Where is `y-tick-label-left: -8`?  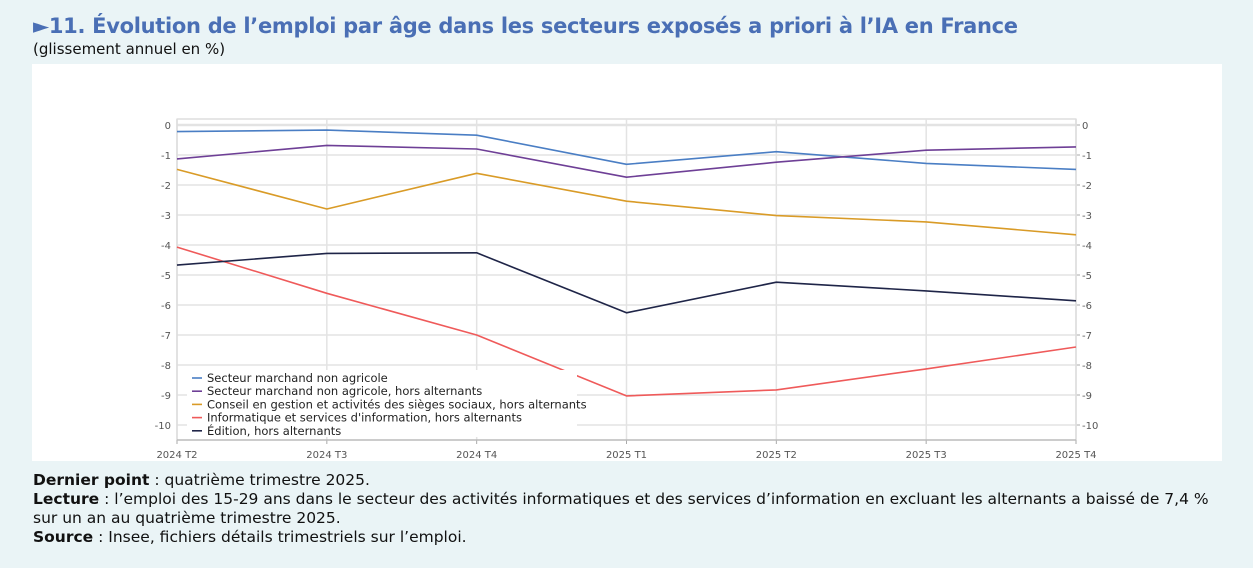
y-tick-label-left: -8 is located at coordinates (166, 366).